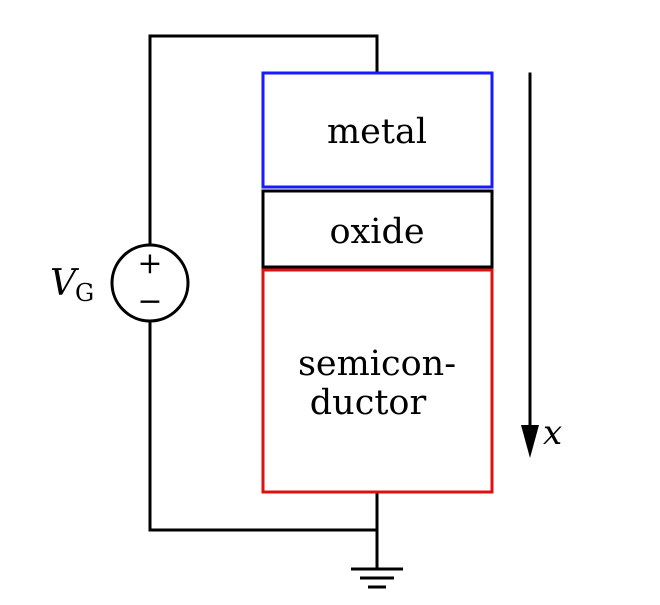 Image resolution: width=660 pixels, height=605 pixels. Describe the element at coordinates (149, 301) in the screenshot. I see `minus-sign: −` at that location.